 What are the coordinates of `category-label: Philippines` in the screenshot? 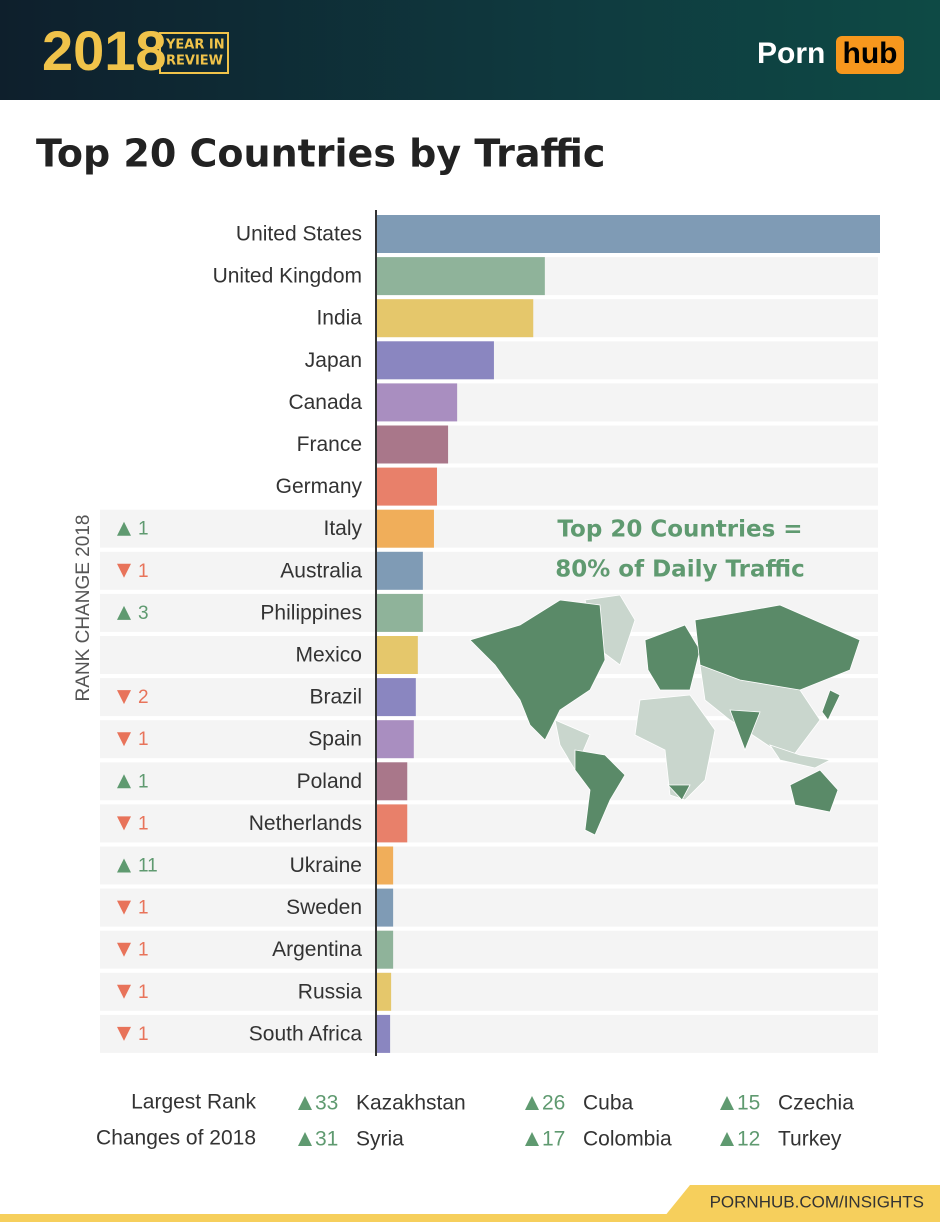 It's located at (311, 612).